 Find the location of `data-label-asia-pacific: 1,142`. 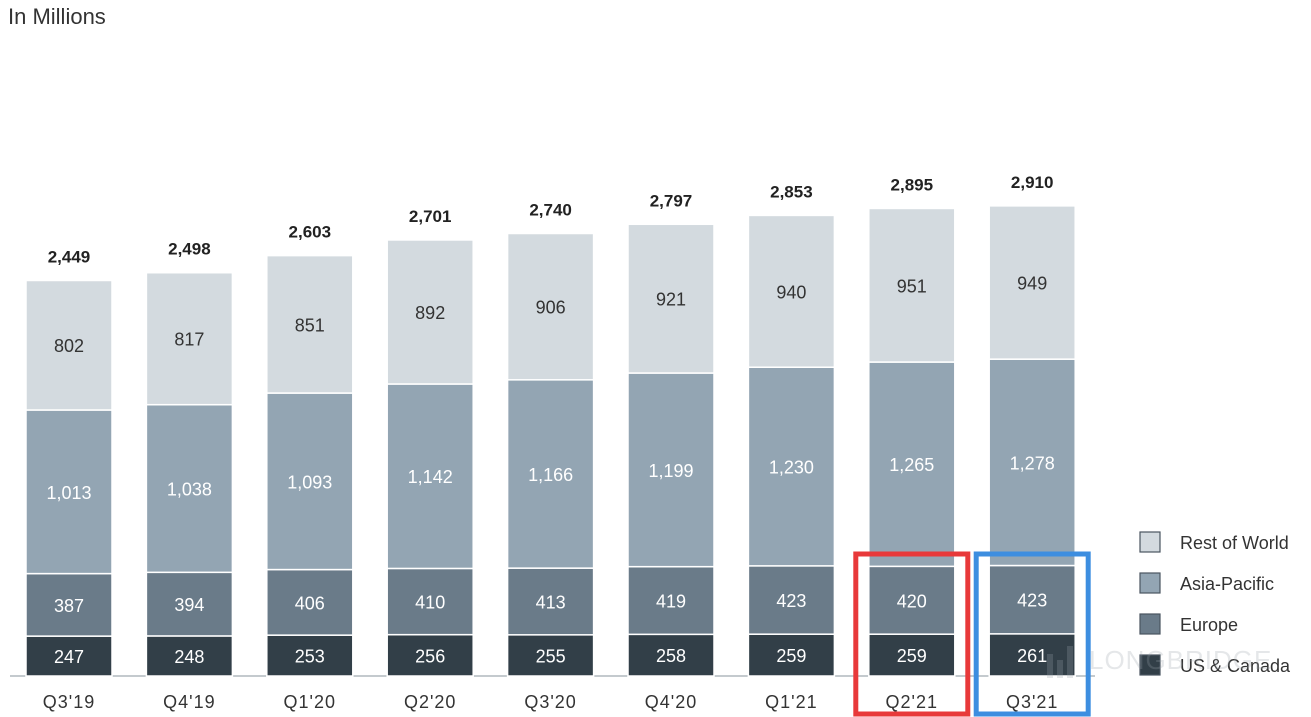

data-label-asia-pacific: 1,142 is located at coordinates (430, 477).